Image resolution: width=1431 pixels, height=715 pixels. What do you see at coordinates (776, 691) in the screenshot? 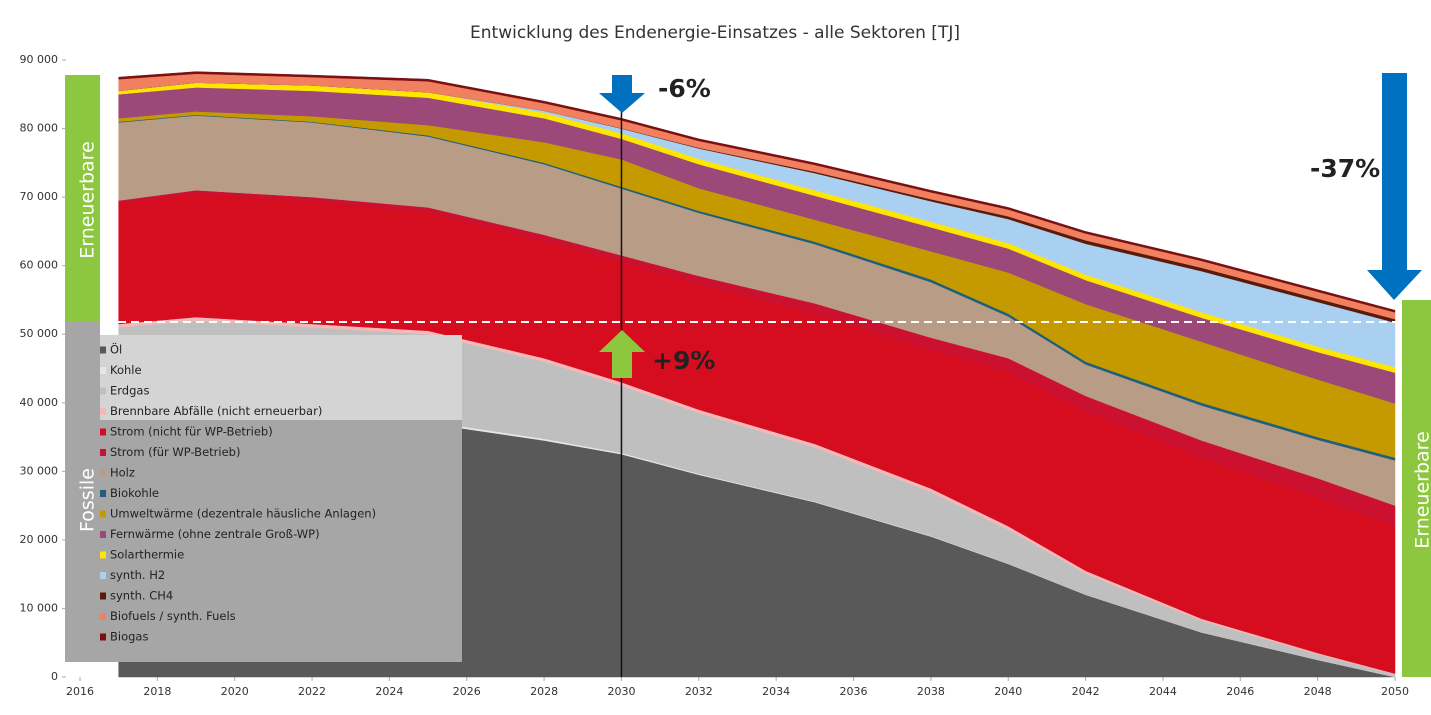
I see `x-tick-label: 2034` at bounding box center [776, 691].